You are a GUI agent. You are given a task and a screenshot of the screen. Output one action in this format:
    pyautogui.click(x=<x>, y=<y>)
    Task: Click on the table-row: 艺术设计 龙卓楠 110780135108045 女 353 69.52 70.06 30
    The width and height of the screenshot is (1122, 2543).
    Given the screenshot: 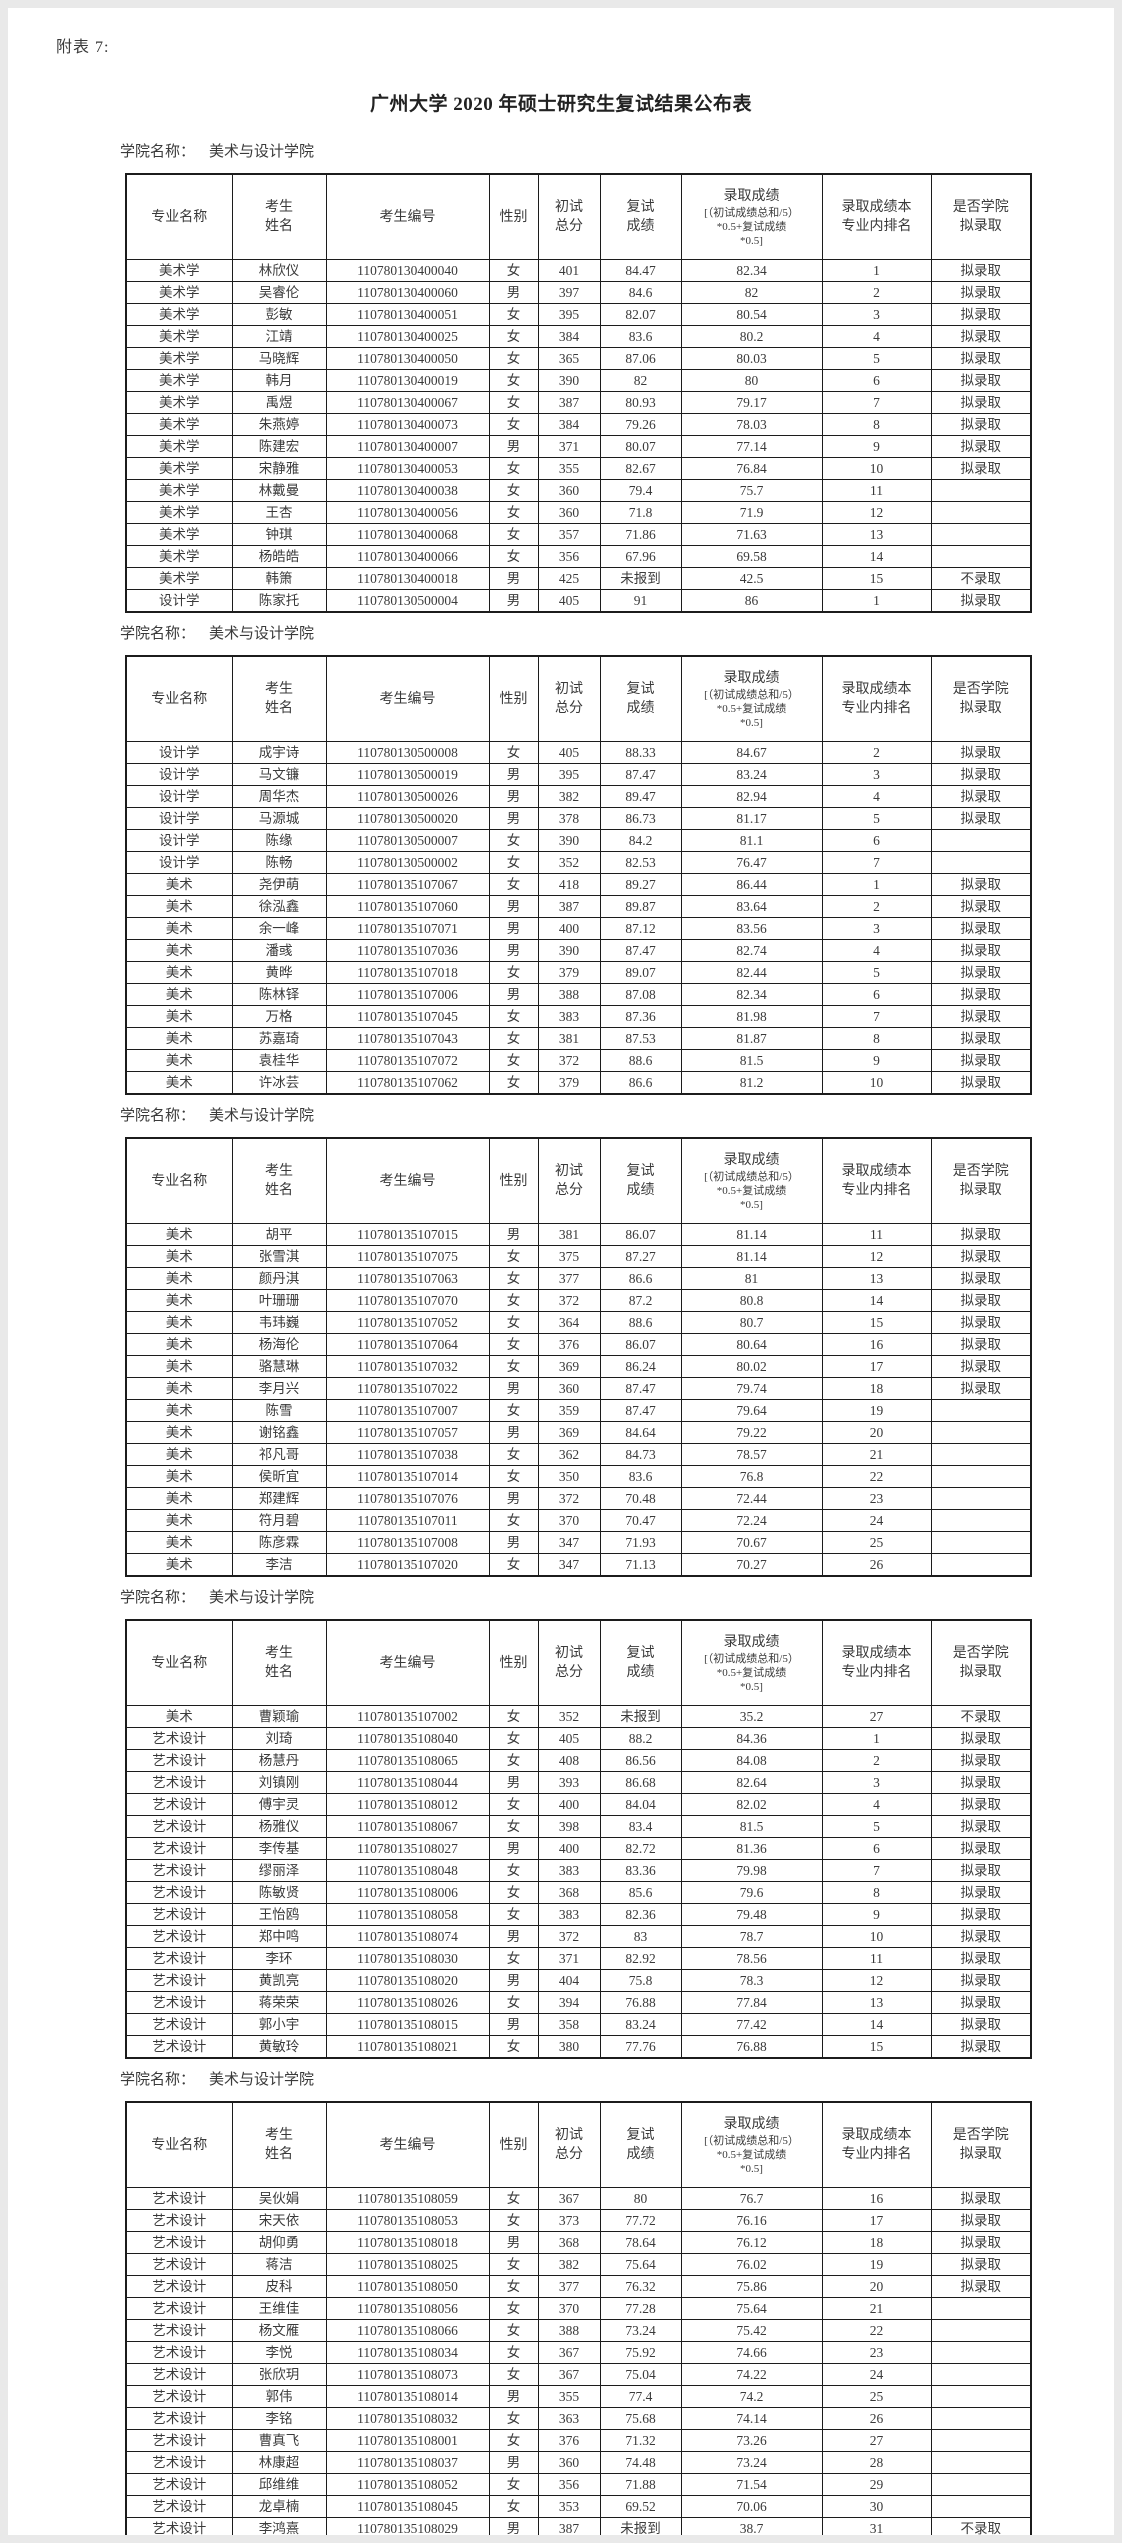 What is the action you would take?
    pyautogui.click(x=578, y=2506)
    